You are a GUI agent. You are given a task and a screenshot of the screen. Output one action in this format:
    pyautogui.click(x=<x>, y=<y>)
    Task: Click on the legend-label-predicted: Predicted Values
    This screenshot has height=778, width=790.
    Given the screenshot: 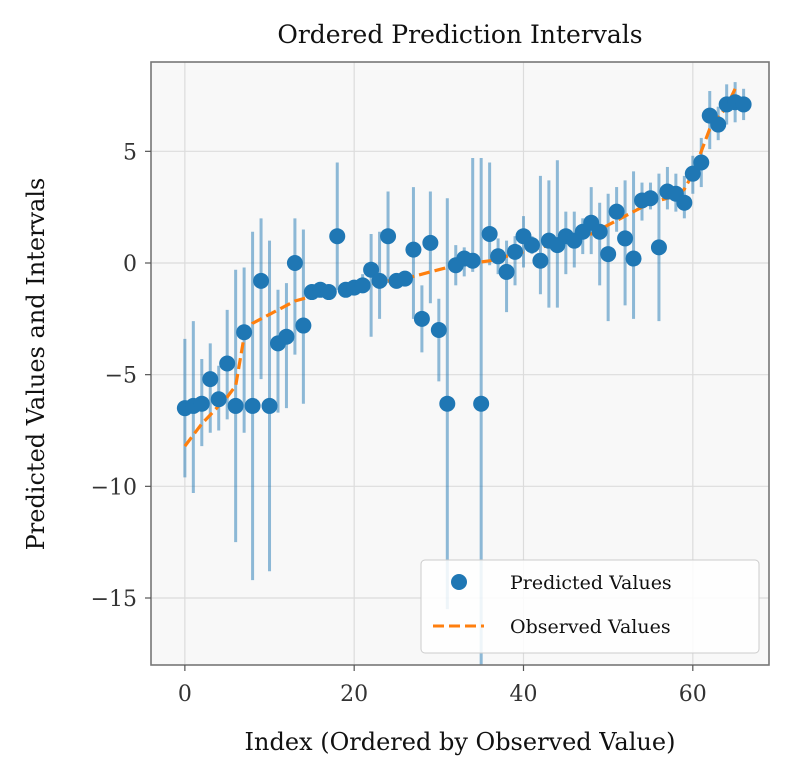 What is the action you would take?
    pyautogui.click(x=591, y=583)
    